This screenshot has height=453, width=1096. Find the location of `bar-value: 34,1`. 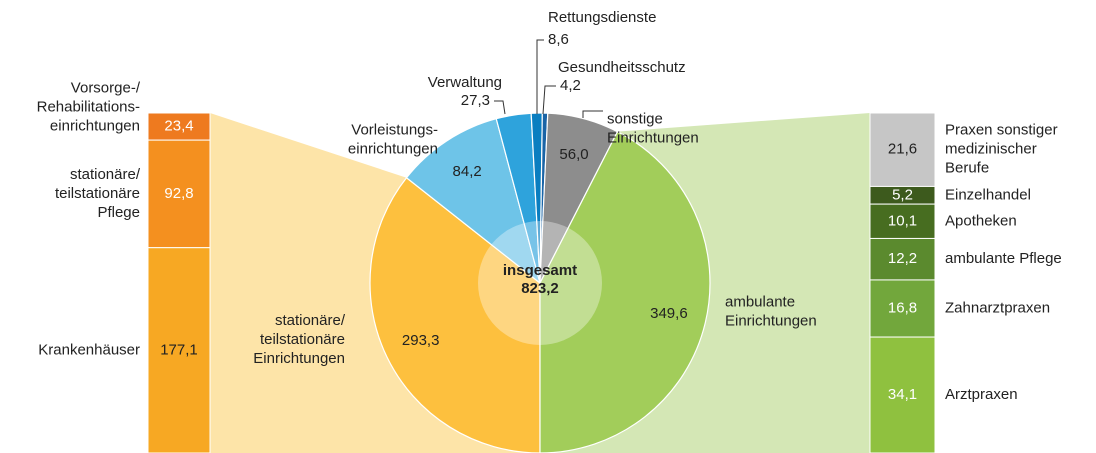

bar-value: 34,1 is located at coordinates (902, 394).